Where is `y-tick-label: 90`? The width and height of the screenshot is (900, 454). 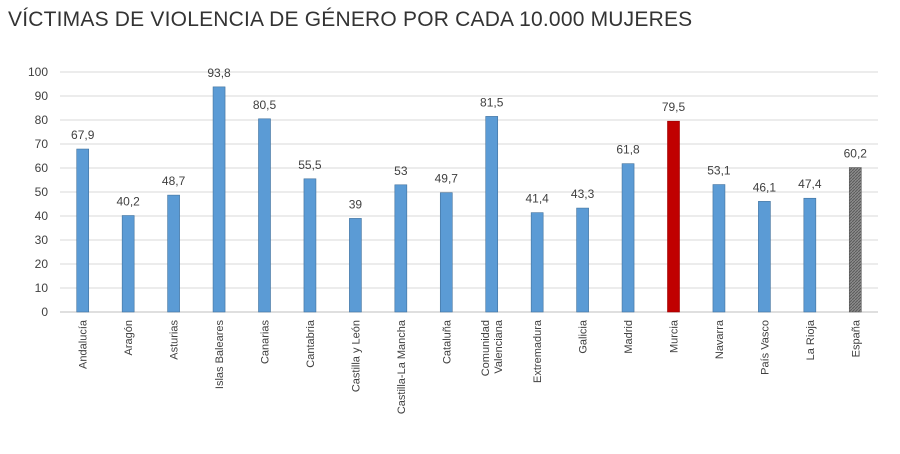 y-tick-label: 90 is located at coordinates (42, 96).